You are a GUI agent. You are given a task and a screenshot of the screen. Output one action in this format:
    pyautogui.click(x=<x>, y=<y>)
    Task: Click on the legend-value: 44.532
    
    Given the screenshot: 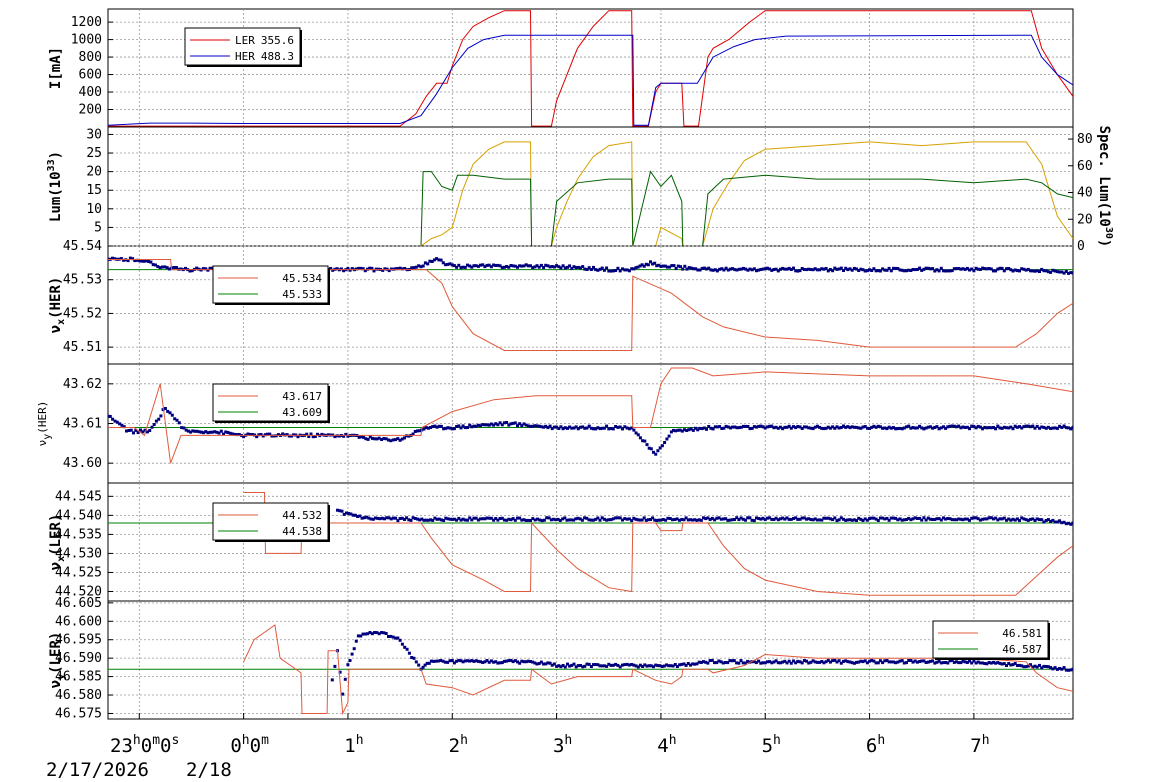 What is the action you would take?
    pyautogui.click(x=302, y=515)
    